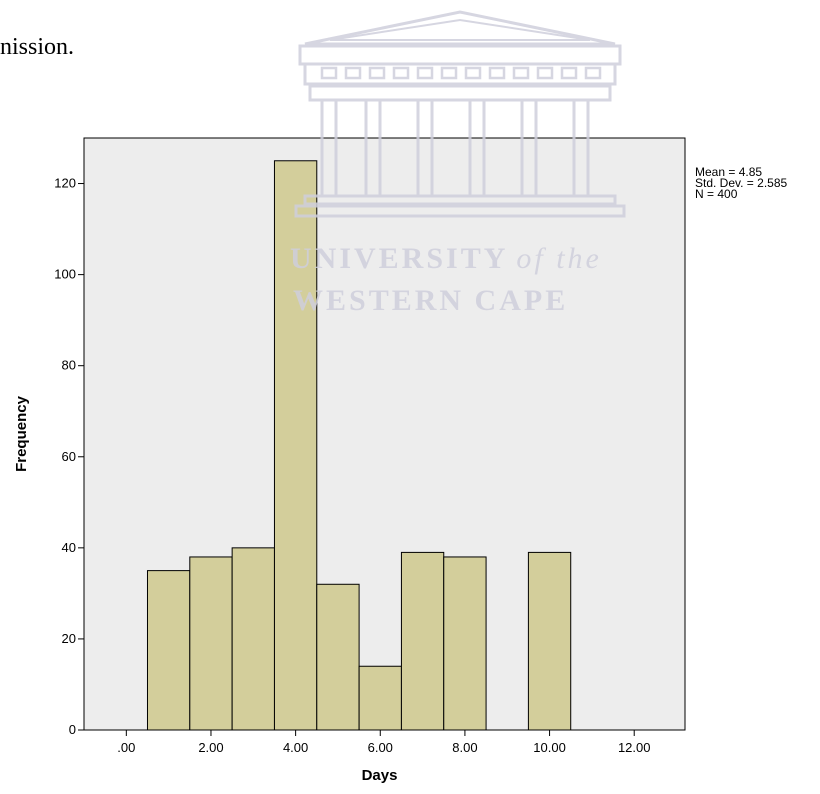  What do you see at coordinates (430, 300) in the screenshot?
I see `watermark-line2: WESTERN CAPE` at bounding box center [430, 300].